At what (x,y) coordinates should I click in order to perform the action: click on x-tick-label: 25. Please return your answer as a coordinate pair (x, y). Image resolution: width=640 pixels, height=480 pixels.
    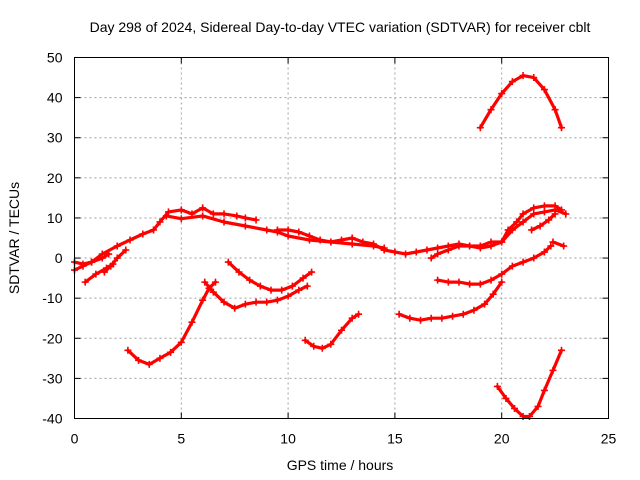
    Looking at the image, I should click on (609, 439).